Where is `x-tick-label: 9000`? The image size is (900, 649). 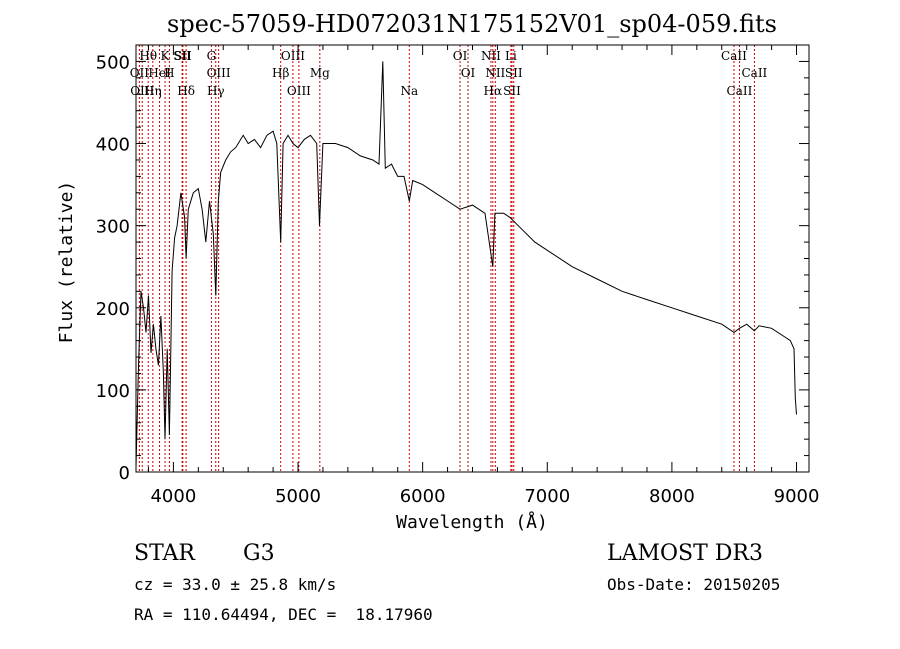 x-tick-label: 9000 is located at coordinates (797, 496).